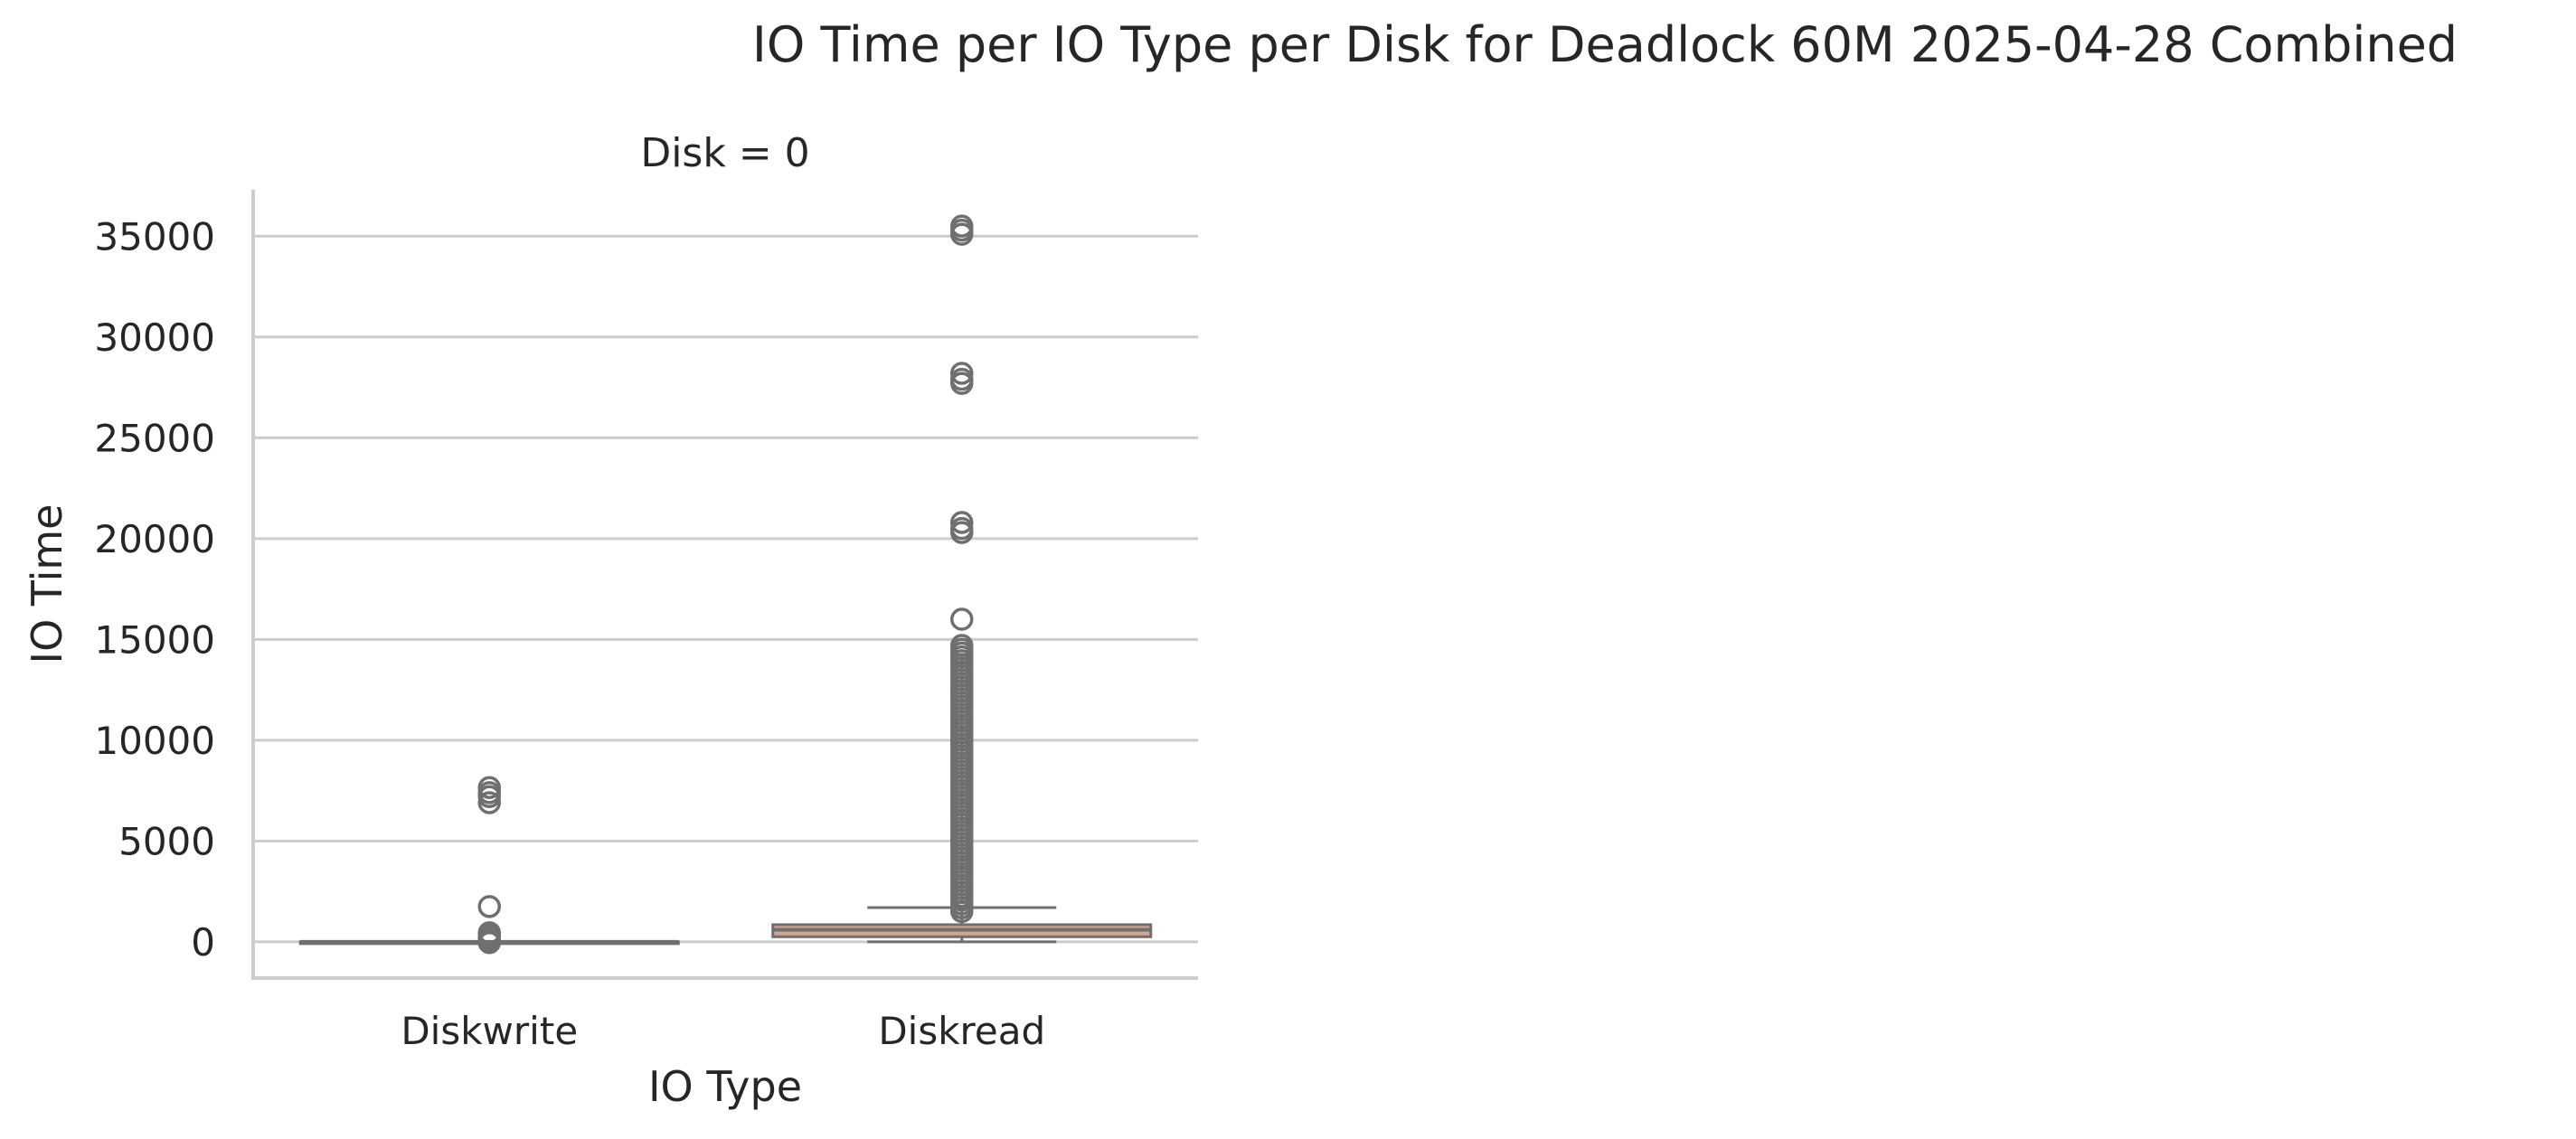 The width and height of the screenshot is (2576, 1139). Describe the element at coordinates (203, 942) in the screenshot. I see `y-tick-label: 0` at that location.